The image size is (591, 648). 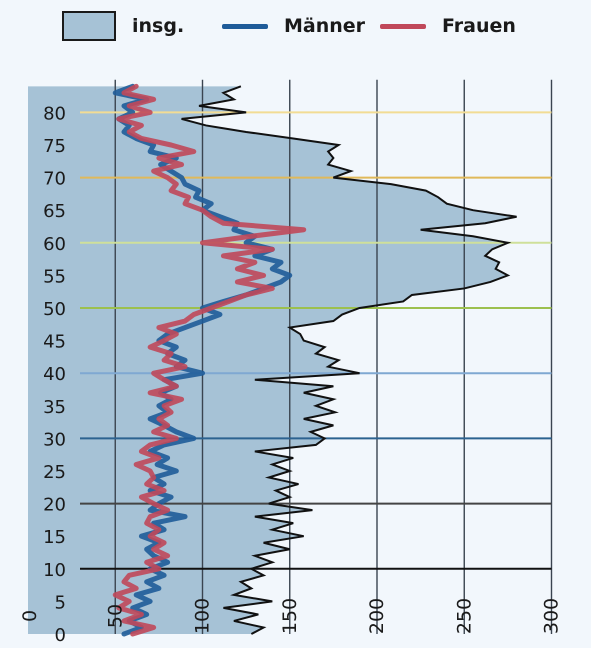 I want to click on y-tick-label-55: 55, so click(x=54, y=276).